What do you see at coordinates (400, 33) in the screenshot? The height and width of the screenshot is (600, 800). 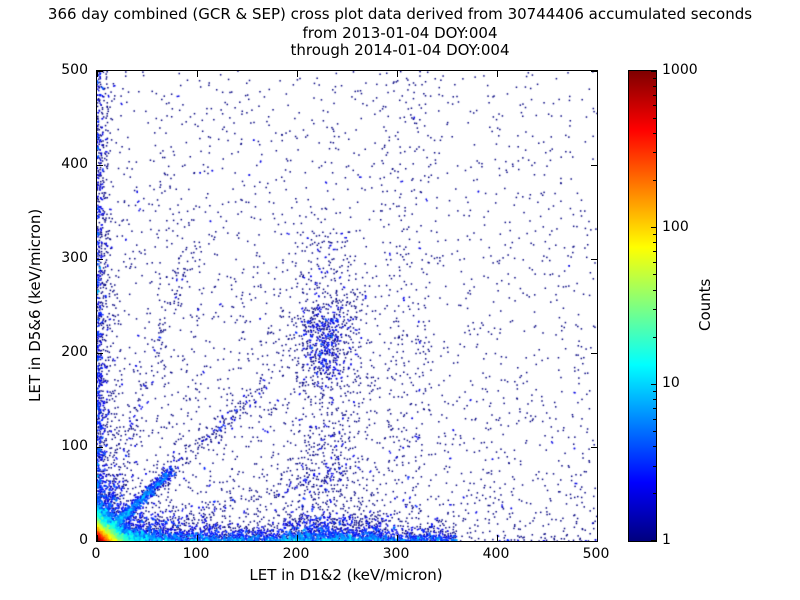 I see `chart-subtitle-from: from 2013-01-04 DOY:004` at bounding box center [400, 33].